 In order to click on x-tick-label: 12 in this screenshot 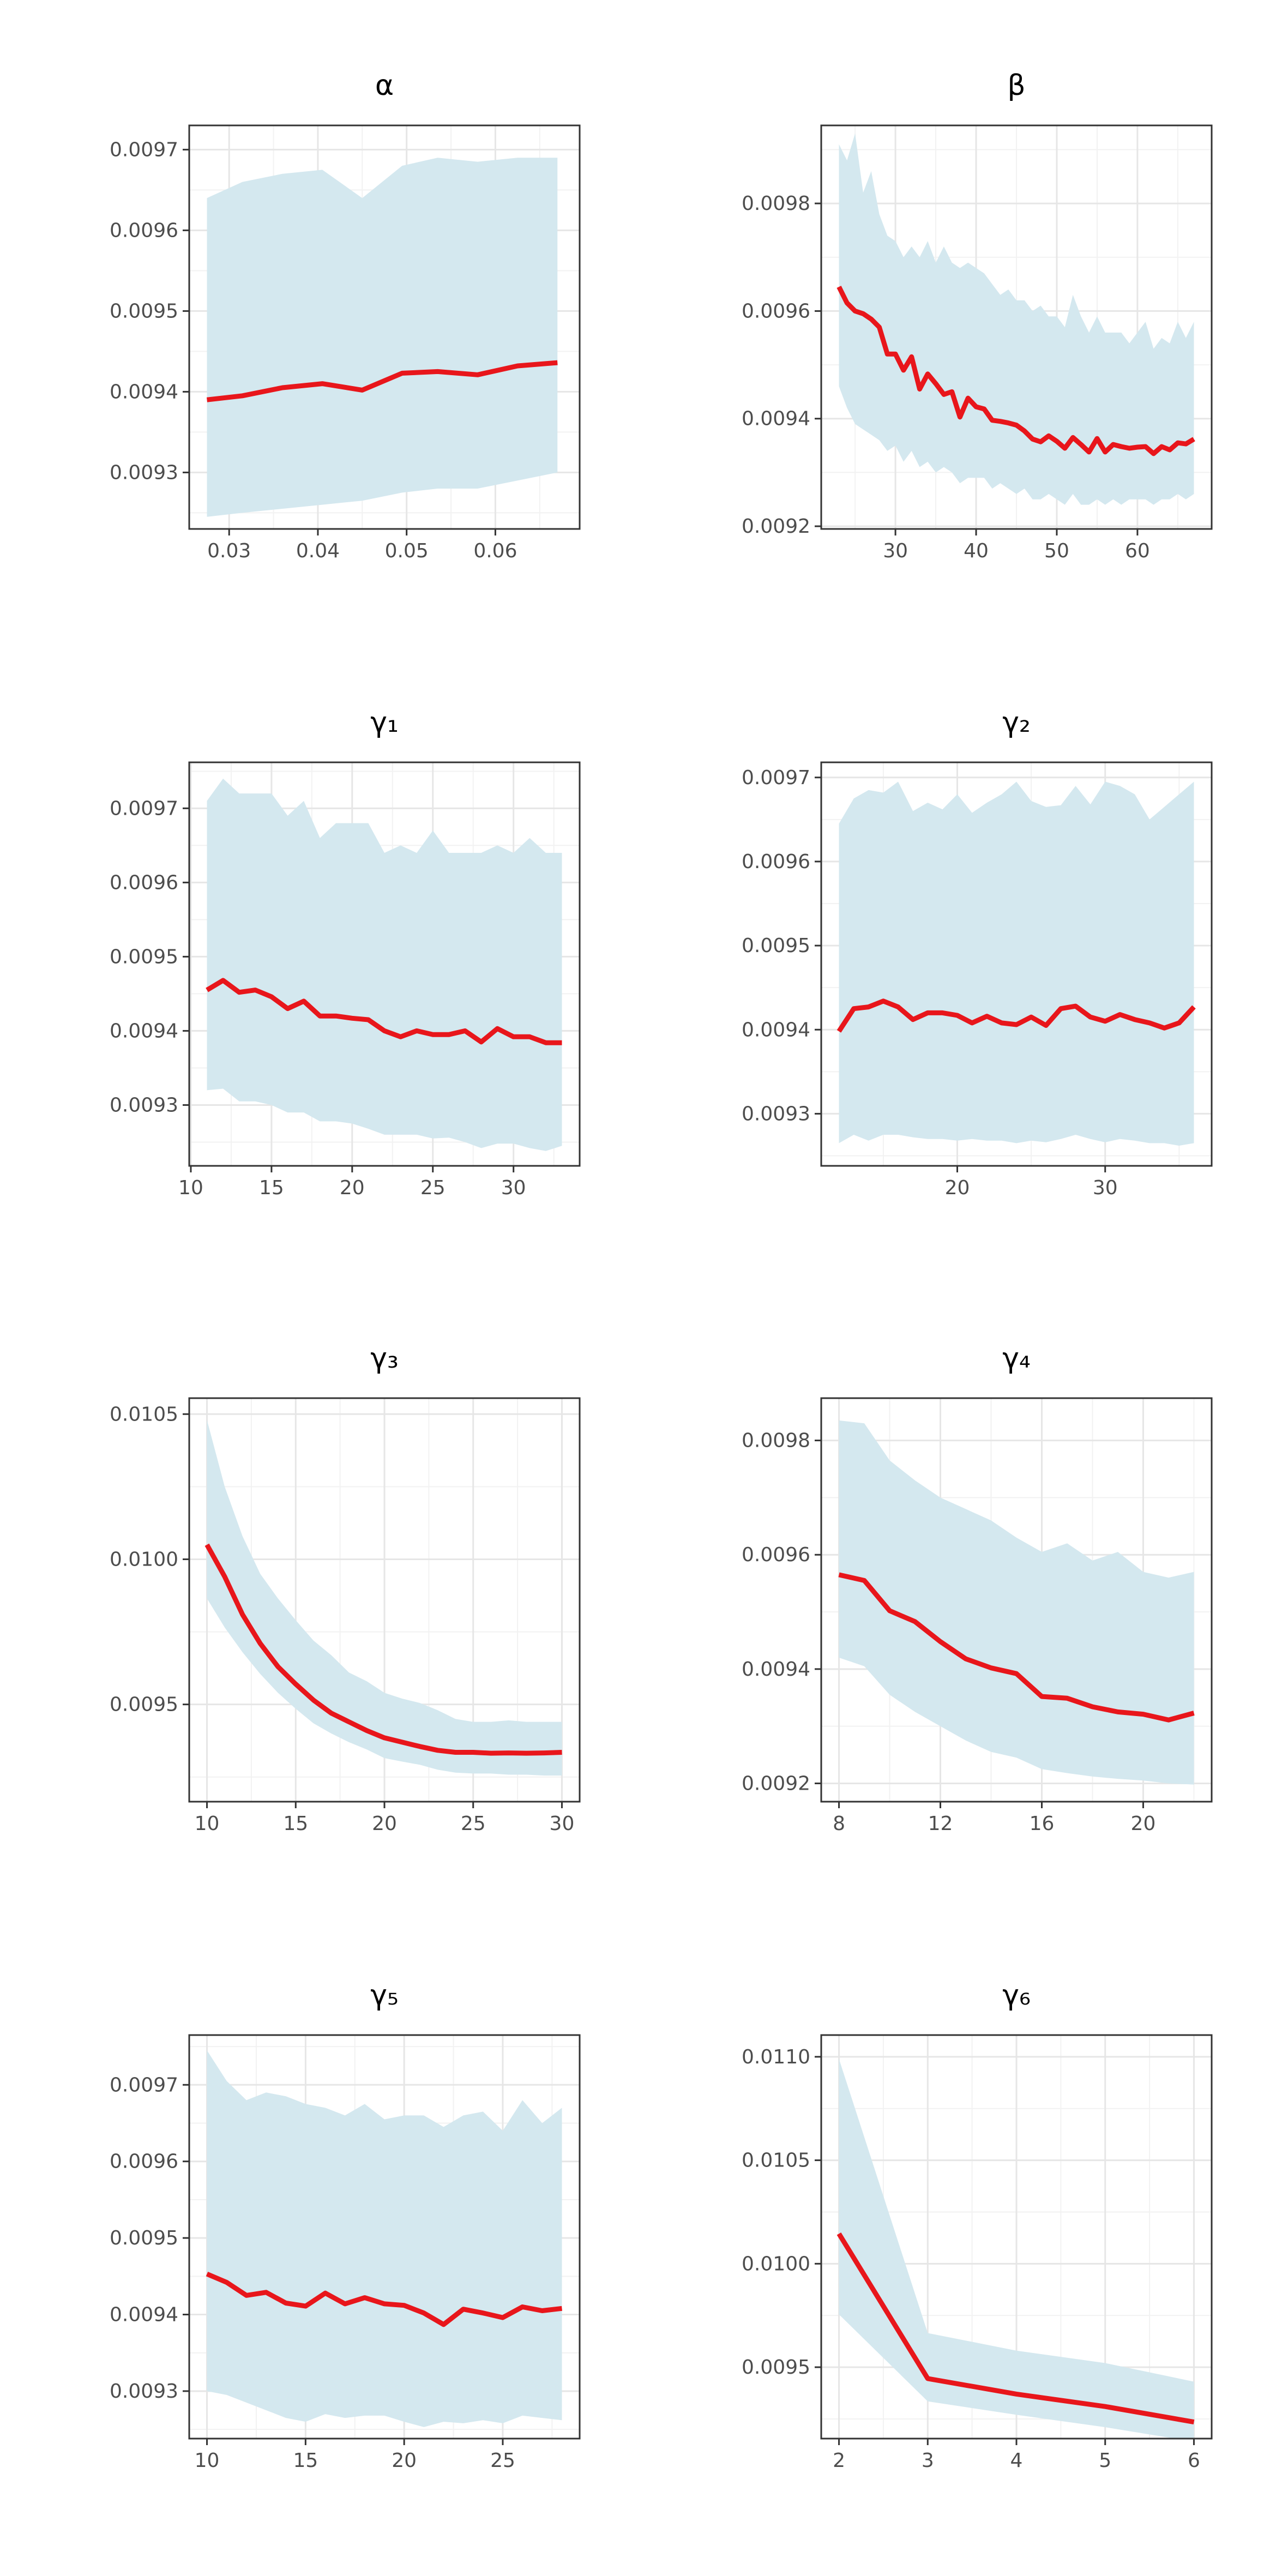, I will do `click(940, 1824)`.